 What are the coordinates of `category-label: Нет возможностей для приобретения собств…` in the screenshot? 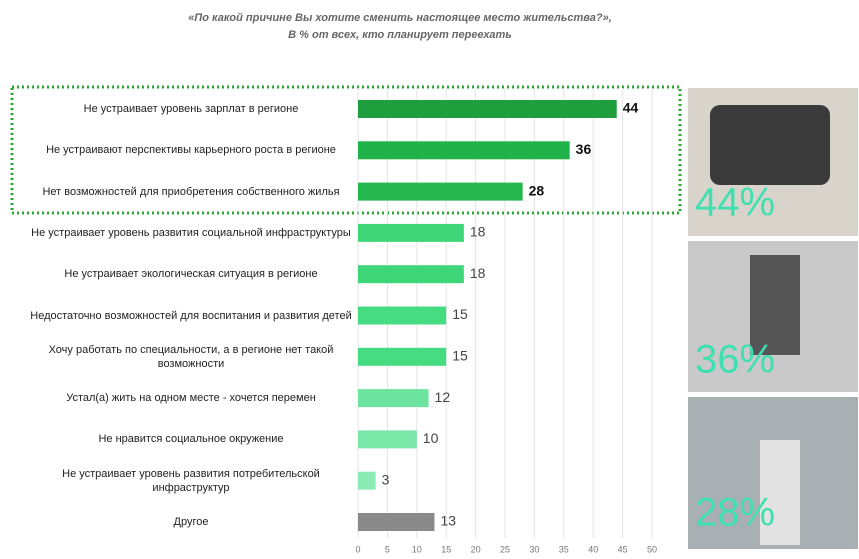 It's located at (191, 191).